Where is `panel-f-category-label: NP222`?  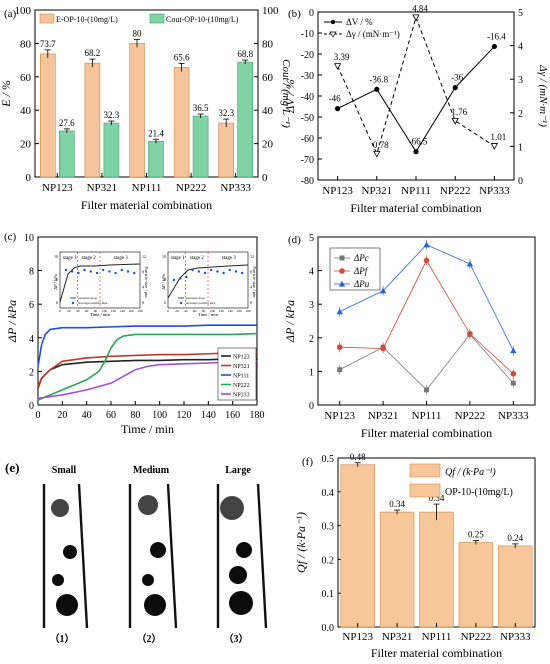
panel-f-category-label: NP222 is located at coordinates (476, 637).